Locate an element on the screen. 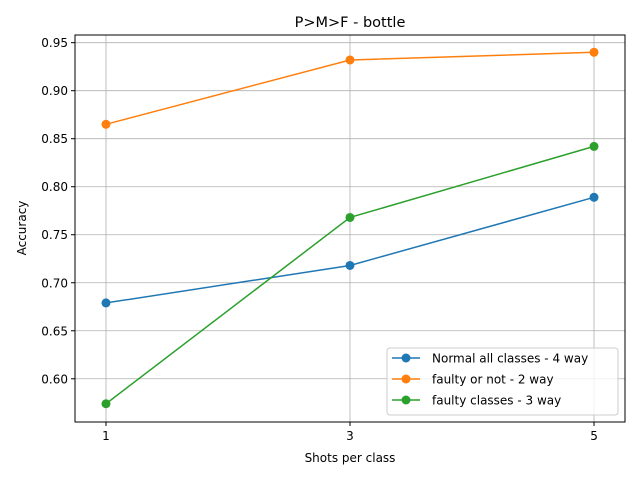  legend-label: faulty or not - 2 way is located at coordinates (493, 380).